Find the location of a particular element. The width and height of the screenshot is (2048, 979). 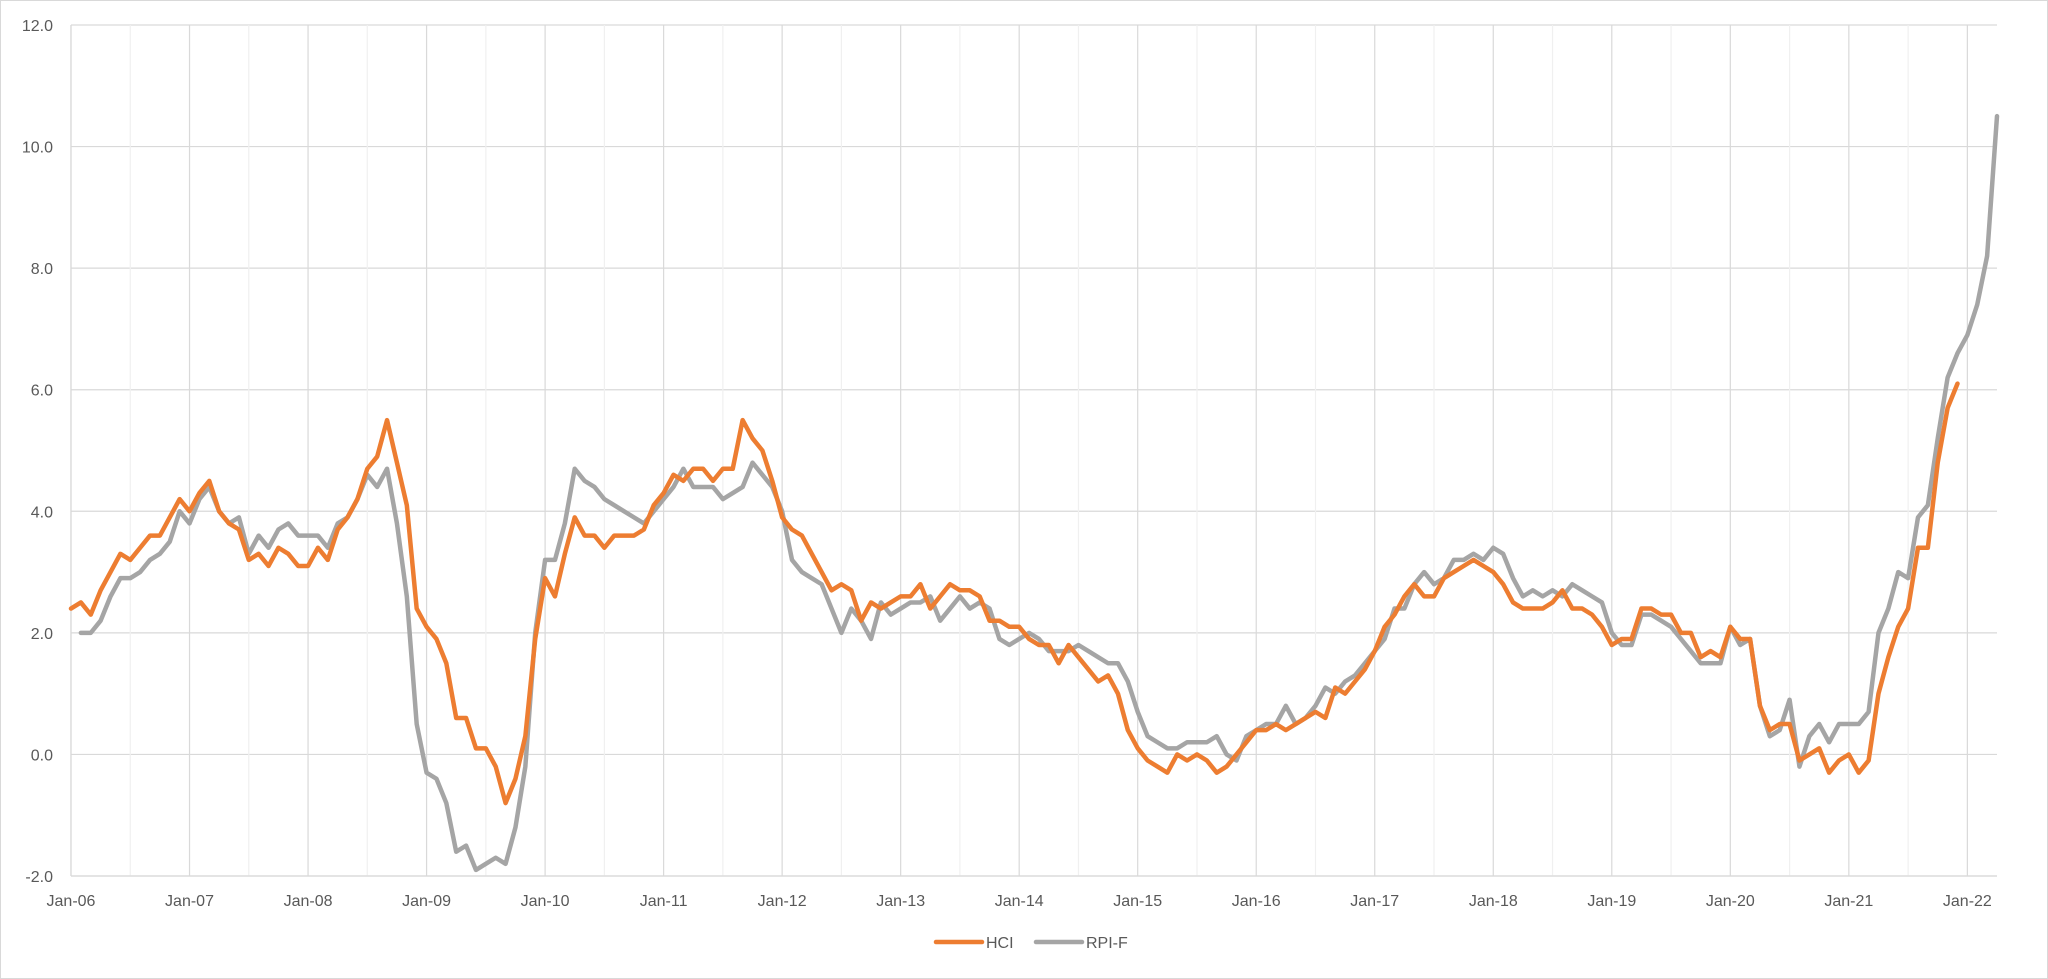

x-tick-label: Jan-22 is located at coordinates (1967, 901).